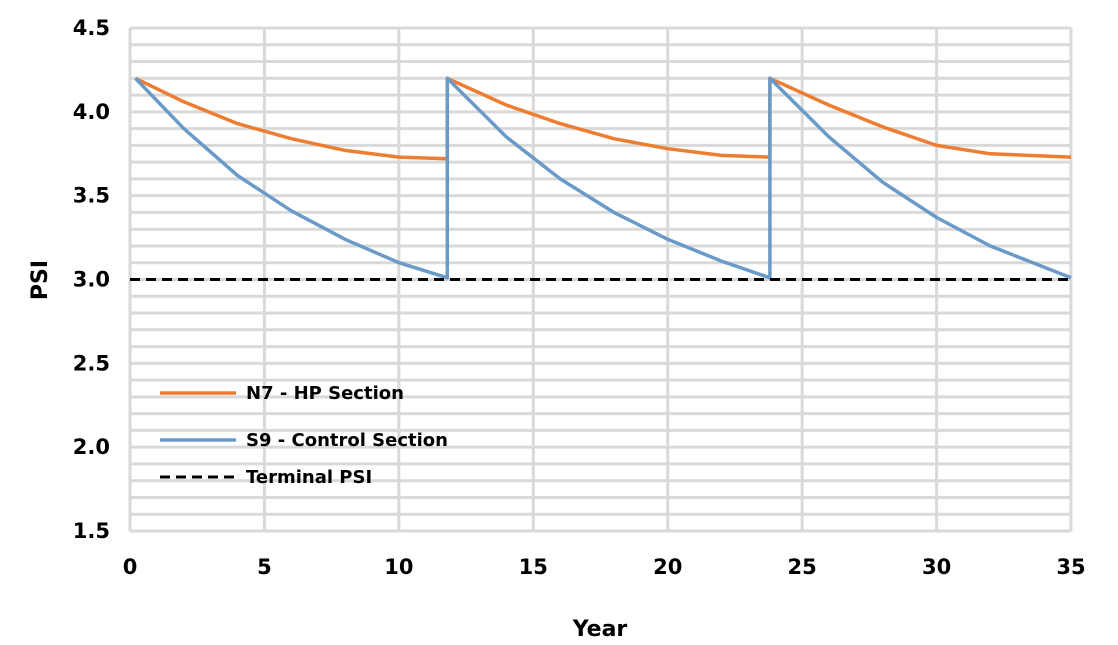 Image resolution: width=1118 pixels, height=645 pixels. I want to click on x-axis-title: Year, so click(600, 629).